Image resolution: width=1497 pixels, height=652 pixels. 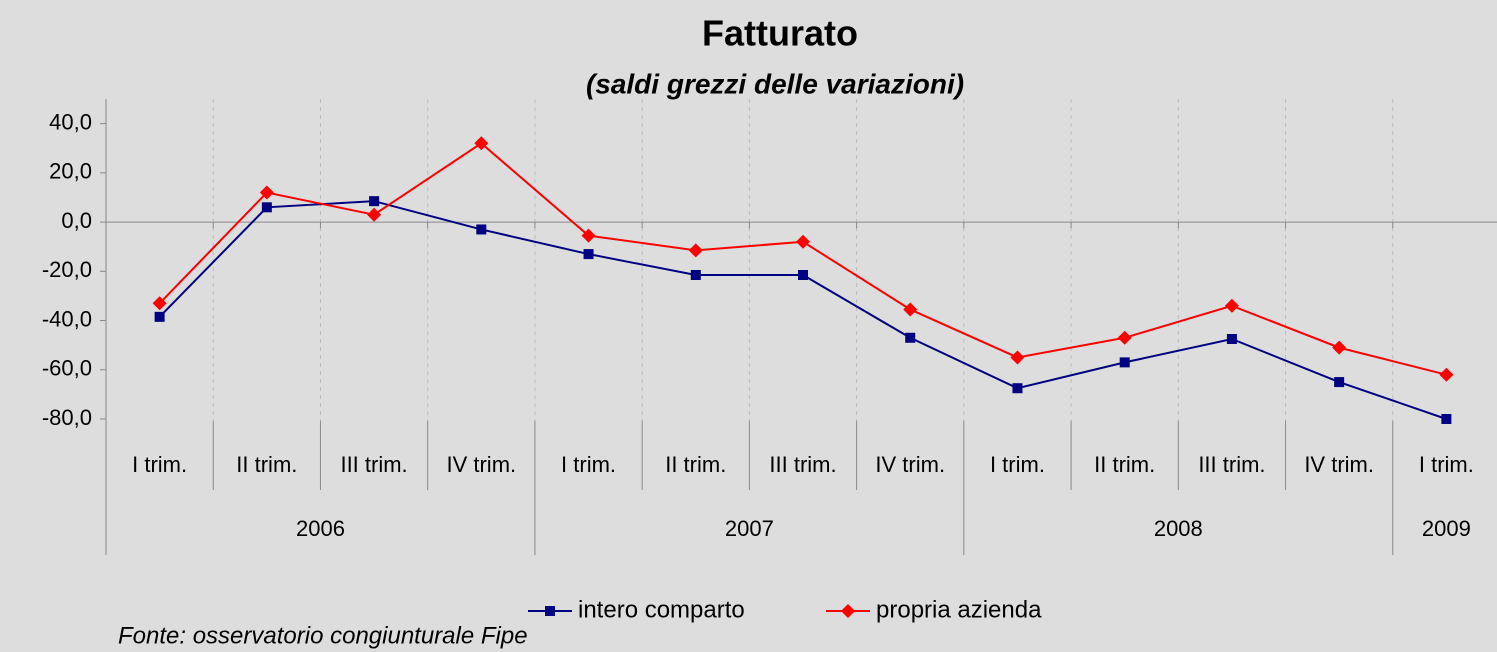 I want to click on x-group-label: 2009, so click(x=1446, y=528).